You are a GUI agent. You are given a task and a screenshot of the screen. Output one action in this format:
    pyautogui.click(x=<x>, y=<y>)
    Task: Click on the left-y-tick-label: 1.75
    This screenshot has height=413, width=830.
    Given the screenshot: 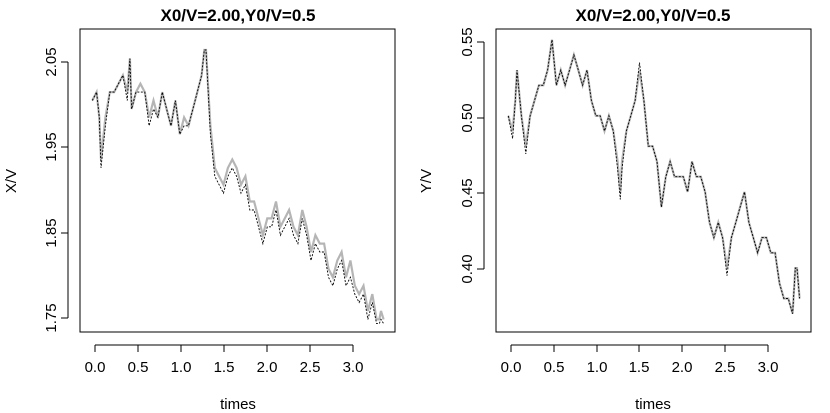 What is the action you would take?
    pyautogui.click(x=51, y=317)
    